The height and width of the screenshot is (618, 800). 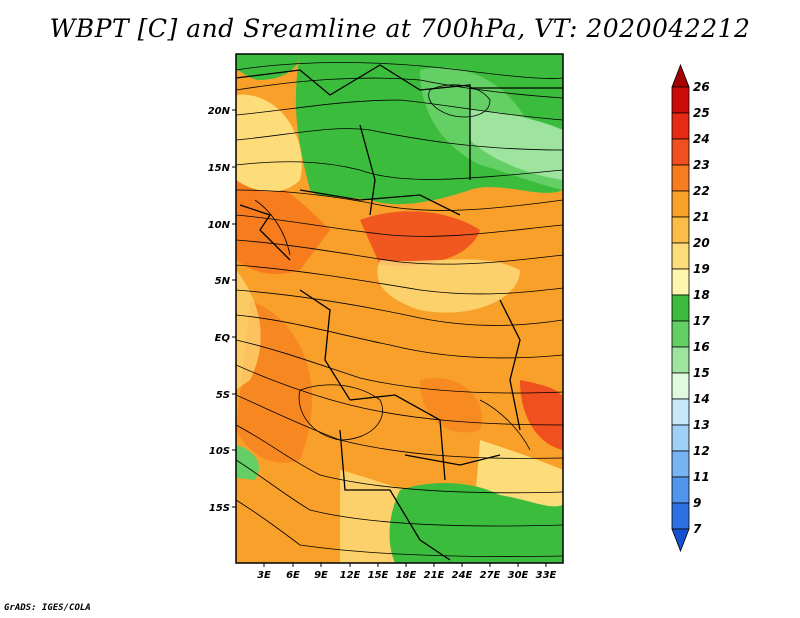 I want to click on lat-label-10n: 10N, so click(x=219, y=225).